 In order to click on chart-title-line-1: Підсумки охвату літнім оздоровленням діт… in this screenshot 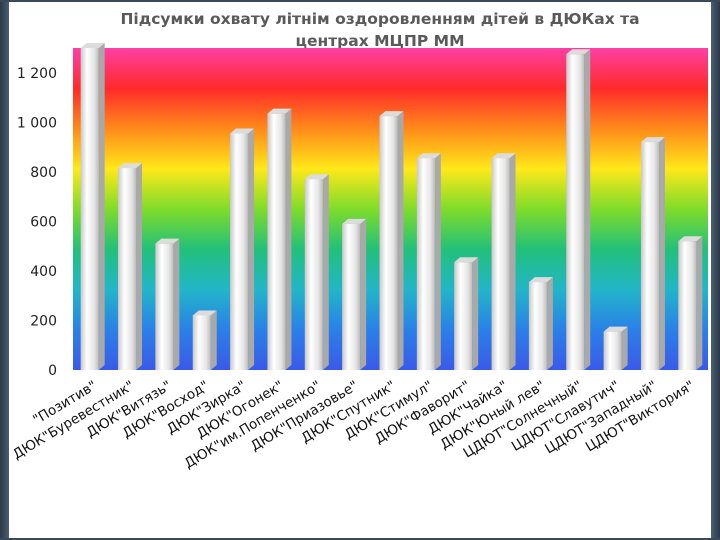, I will do `click(380, 19)`.